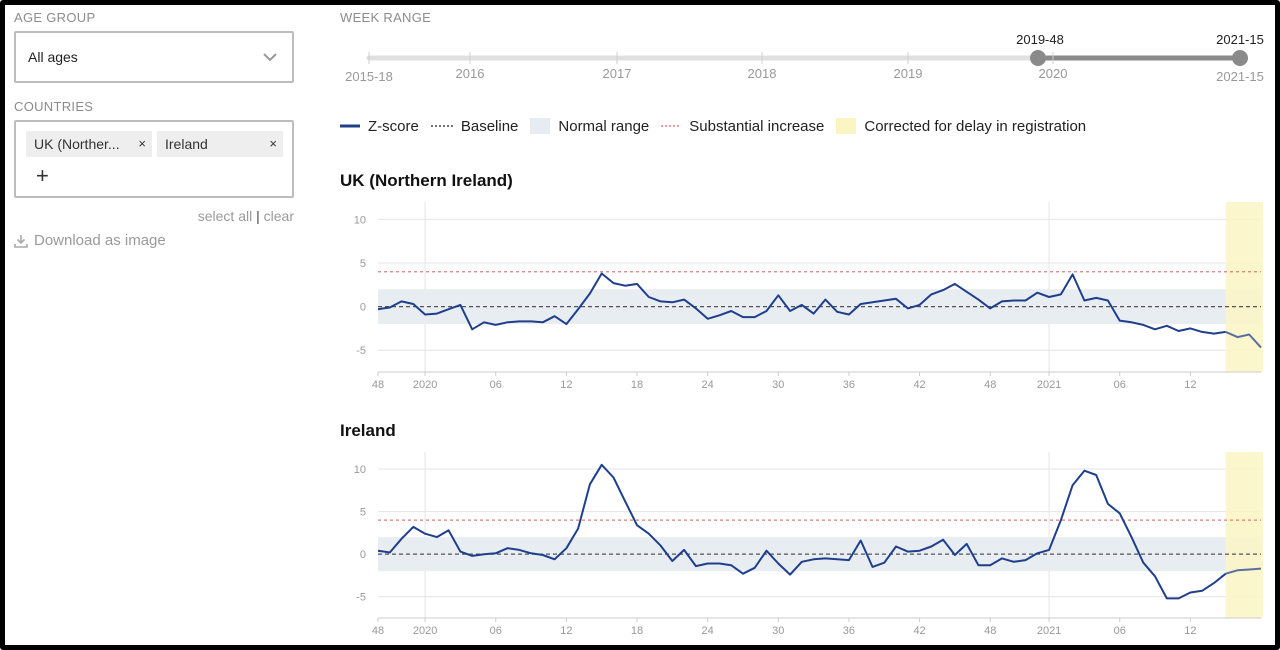 This screenshot has height=650, width=1280. What do you see at coordinates (154, 159) in the screenshot?
I see `countries-multiselect: UK (Norther... × Ireland × +` at bounding box center [154, 159].